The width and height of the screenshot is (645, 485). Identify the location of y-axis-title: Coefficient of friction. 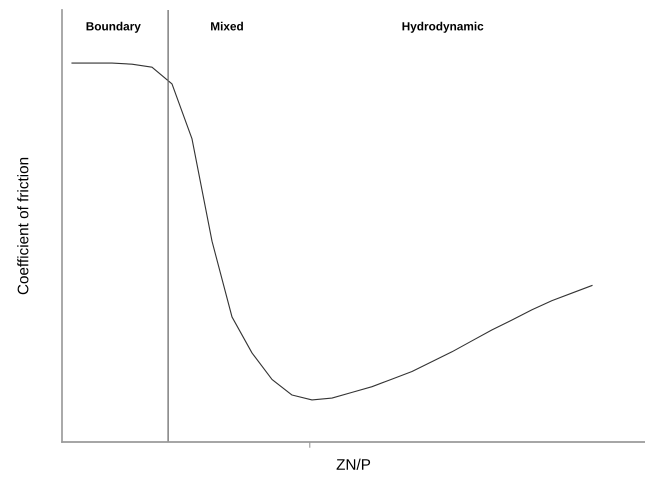
(22, 226).